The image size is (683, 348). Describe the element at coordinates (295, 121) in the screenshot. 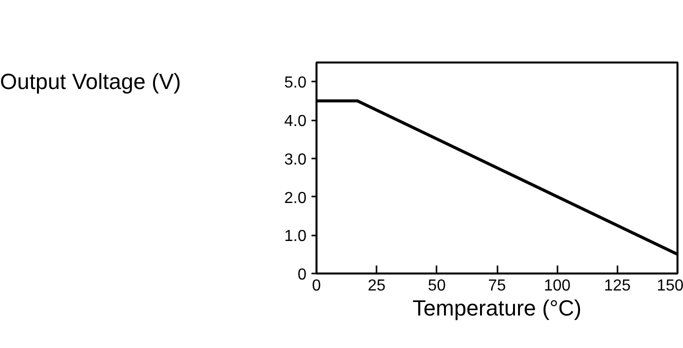

I see `y-tick-label: 4.0` at that location.